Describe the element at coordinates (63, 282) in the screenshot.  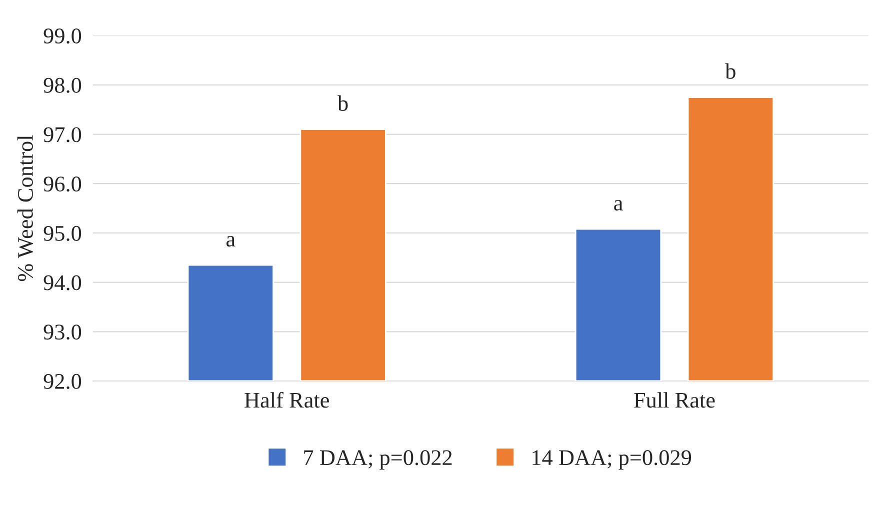
I see `y-tick-label: 94.0` at that location.